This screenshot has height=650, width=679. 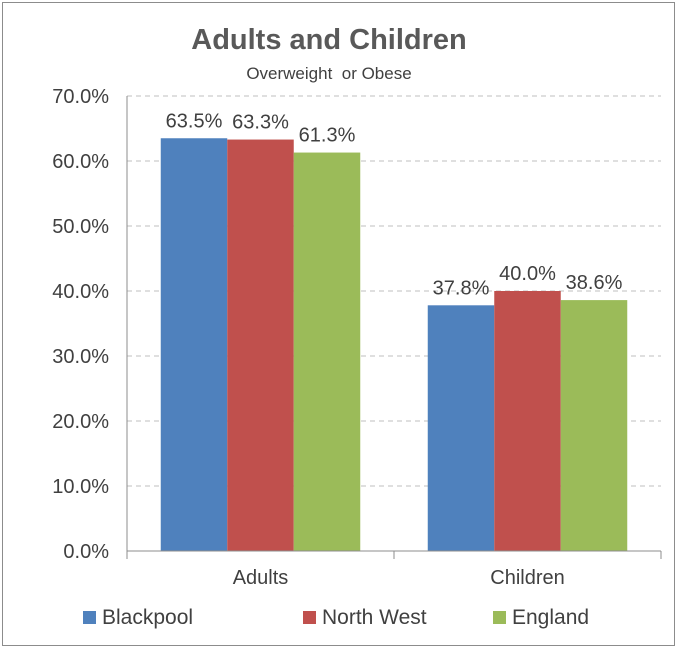 I want to click on y-tick-label: 30.0%, so click(x=80, y=357).